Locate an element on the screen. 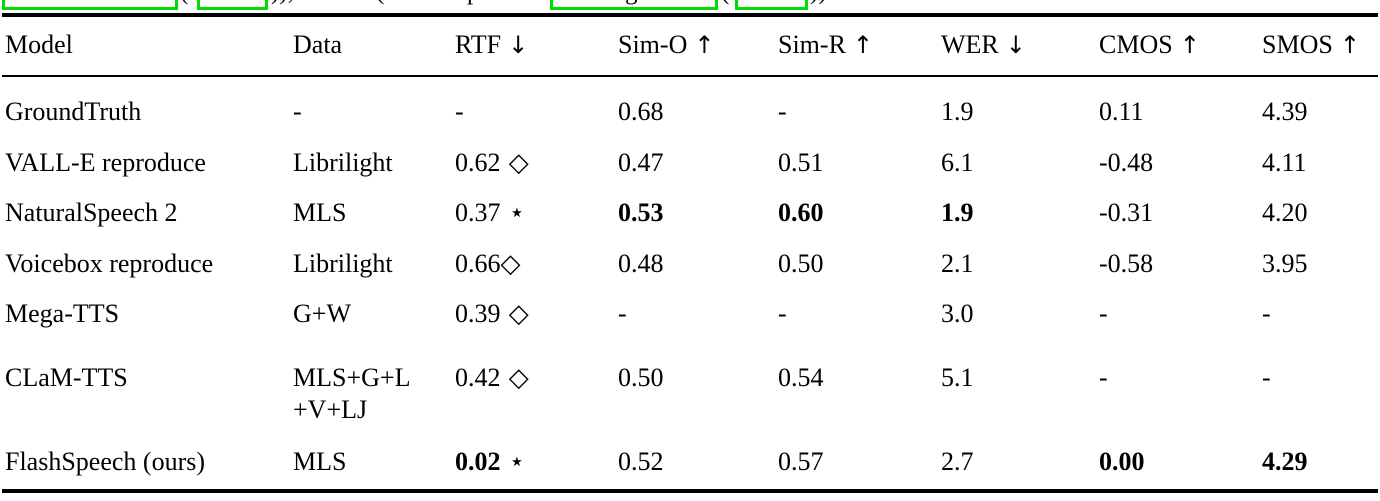 This screenshot has width=1380, height=501. cell-model: FlashSpeech (ours) is located at coordinates (105, 461).